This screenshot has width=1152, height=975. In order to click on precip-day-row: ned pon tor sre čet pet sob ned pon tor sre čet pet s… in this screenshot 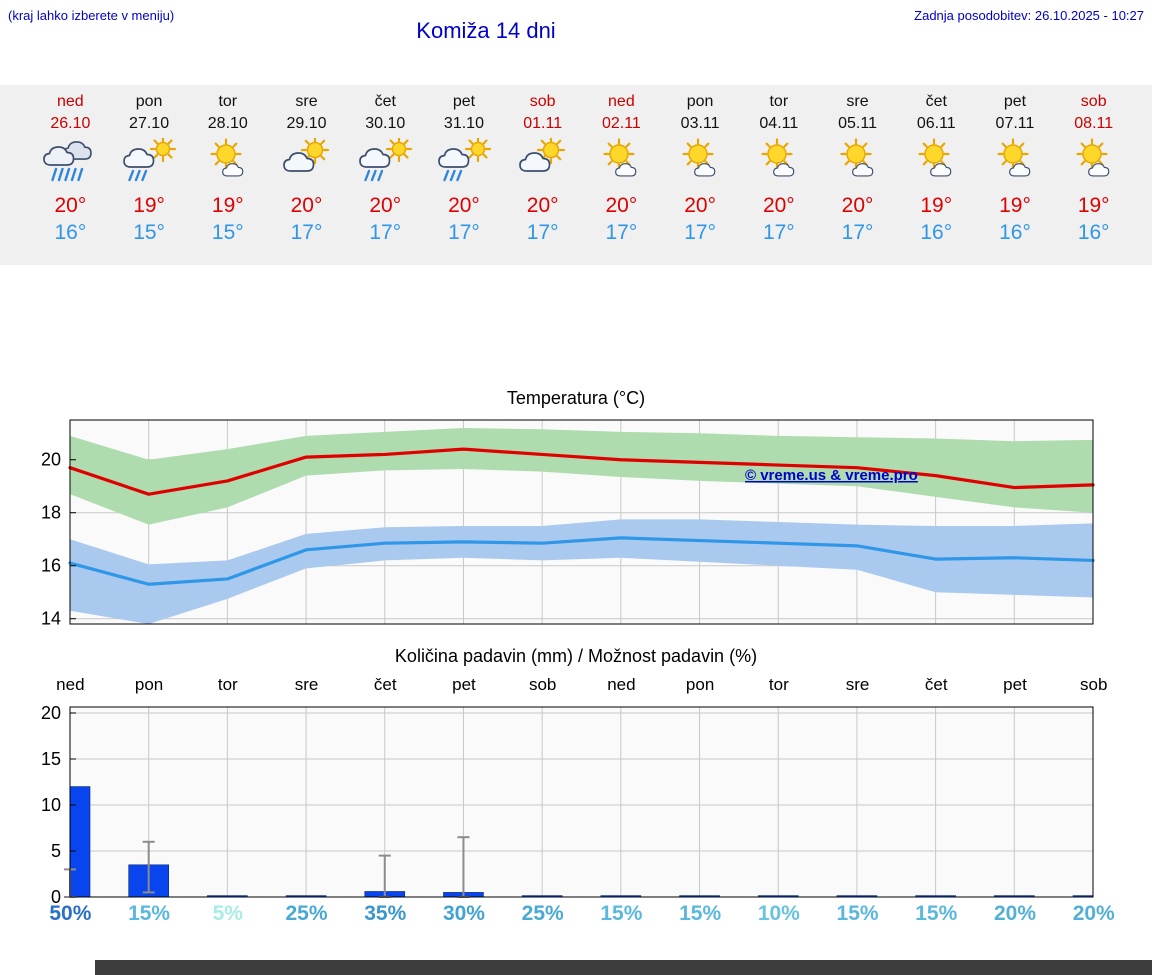, I will do `click(576, 685)`.